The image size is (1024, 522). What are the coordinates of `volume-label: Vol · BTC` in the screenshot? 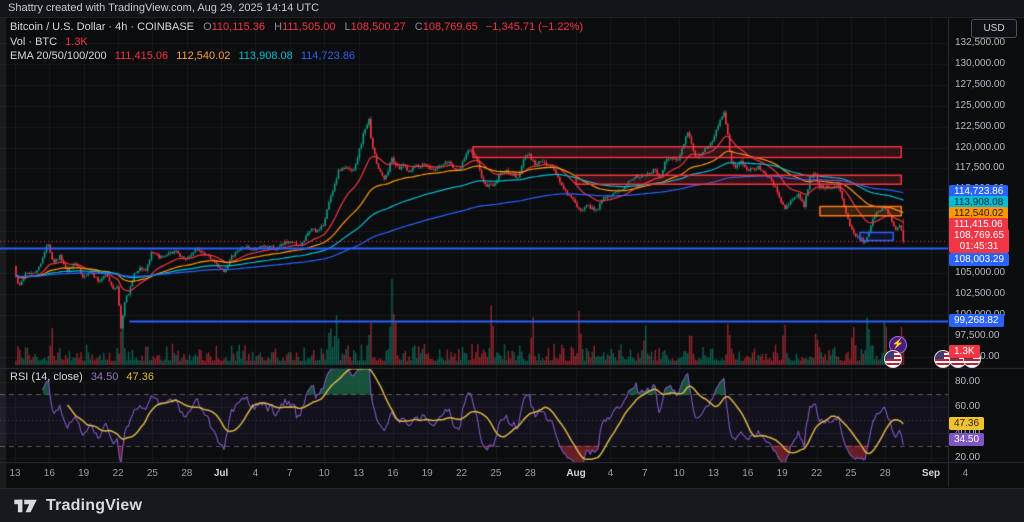 It's located at (34, 42).